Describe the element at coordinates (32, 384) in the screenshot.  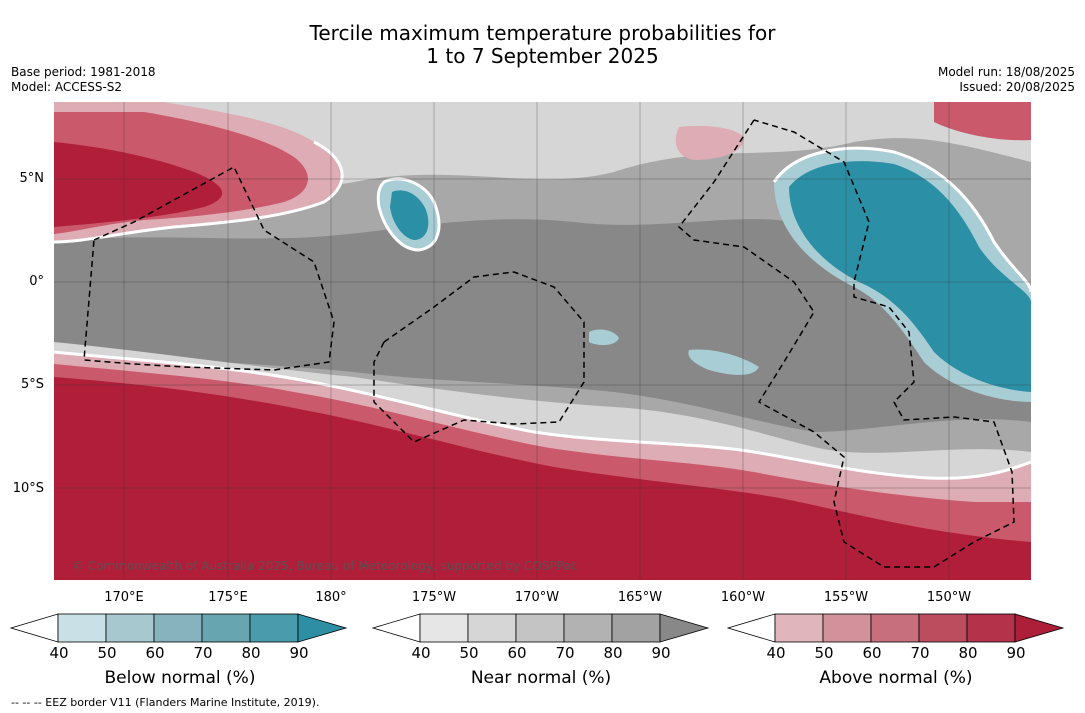
I see `lat-label-5s: 5°S` at that location.